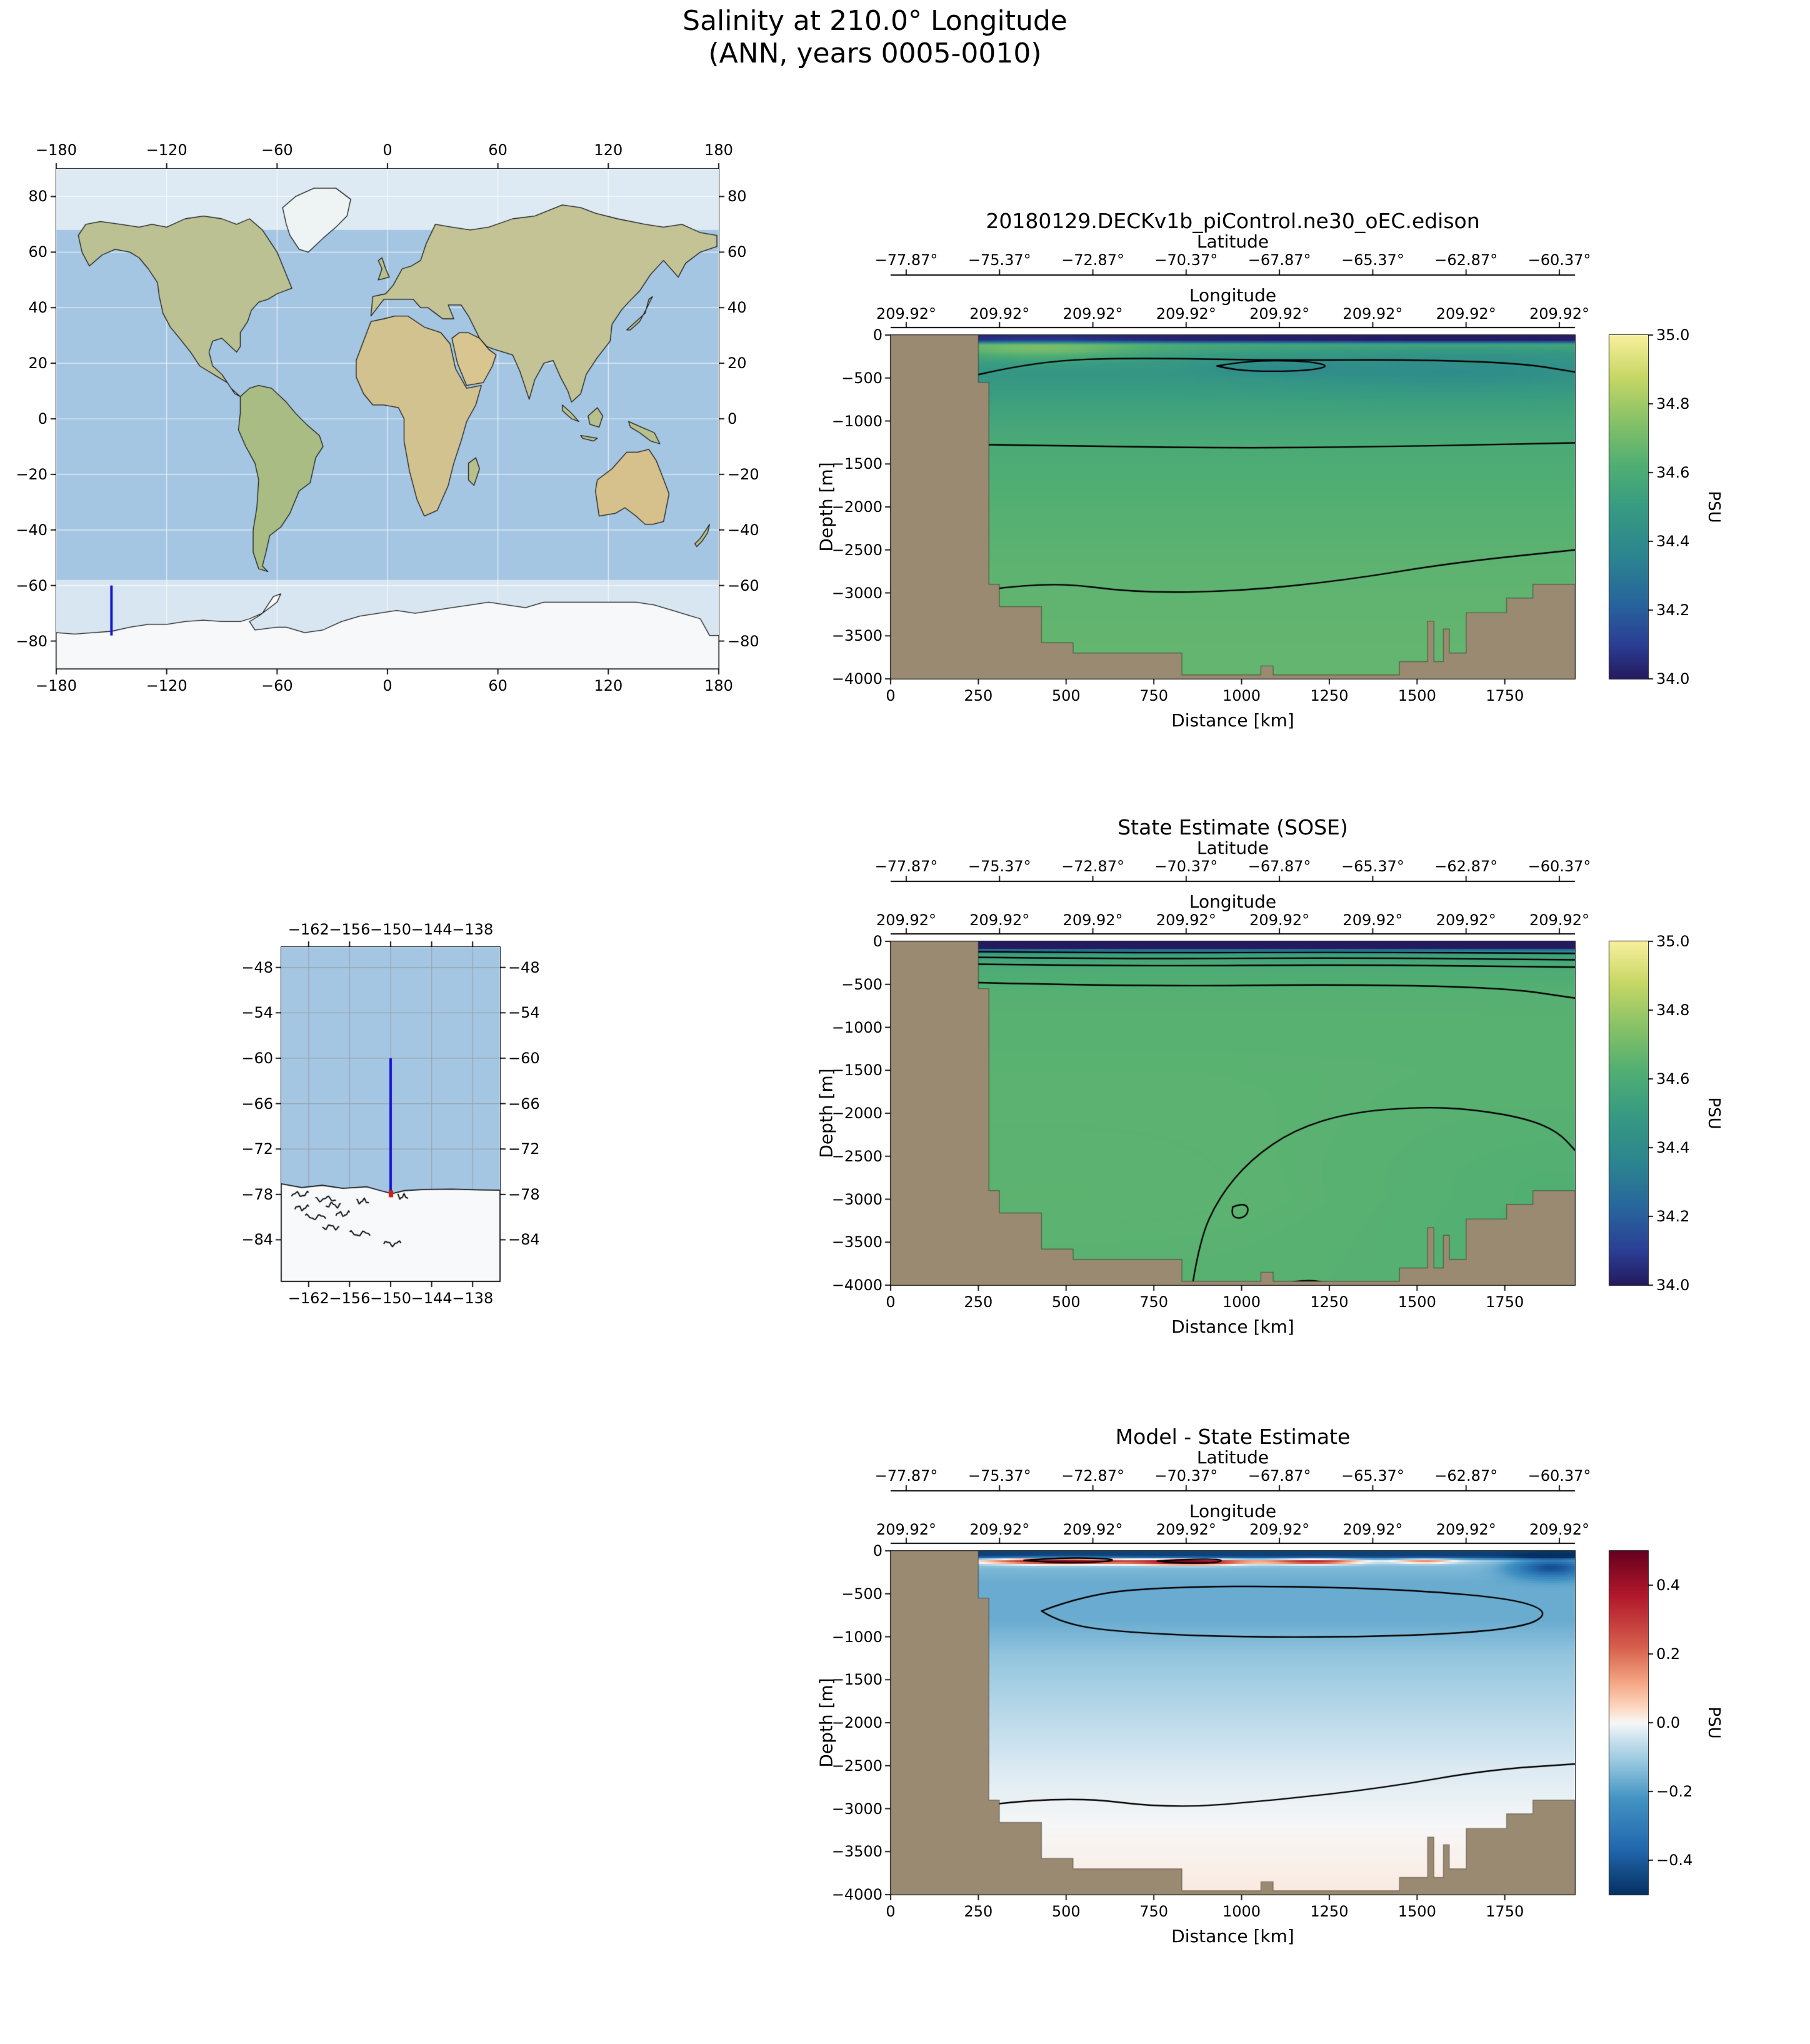  What do you see at coordinates (1675, 1791) in the screenshot?
I see `colorbar-tick-label: −0.2` at bounding box center [1675, 1791].